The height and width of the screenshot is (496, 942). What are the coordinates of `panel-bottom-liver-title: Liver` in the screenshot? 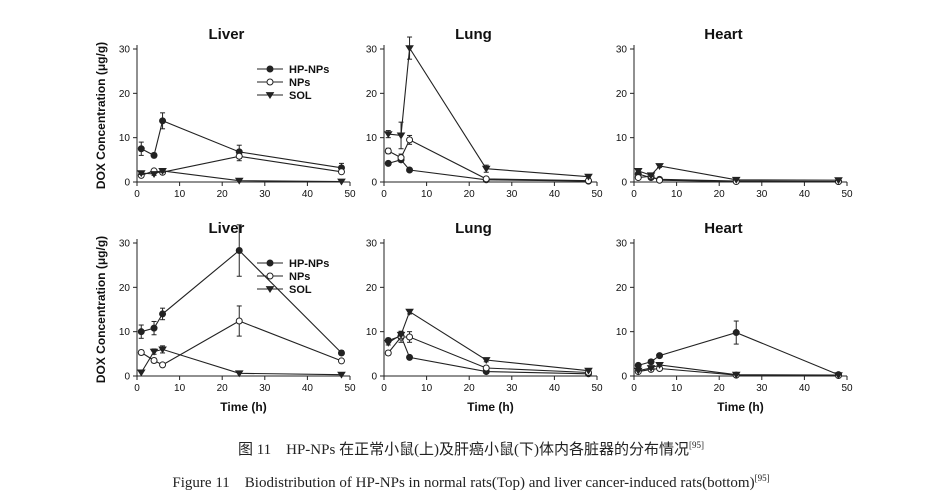 It's located at (227, 228).